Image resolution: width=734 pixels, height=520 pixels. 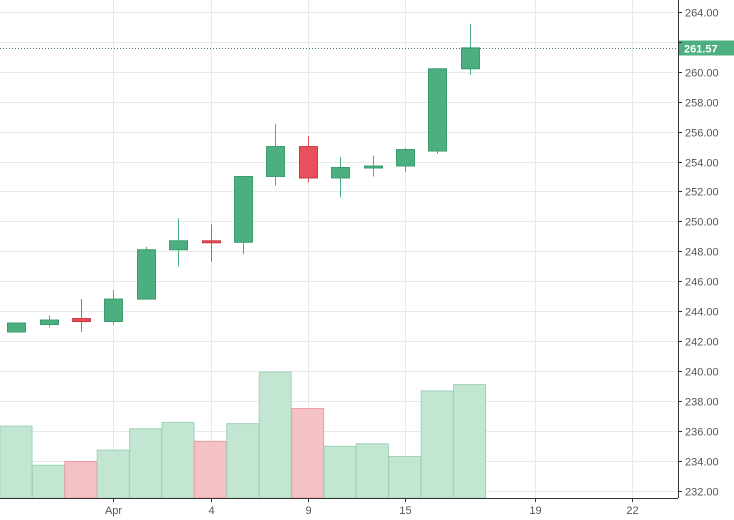 I want to click on x-tick-label: Apr, so click(x=113, y=511).